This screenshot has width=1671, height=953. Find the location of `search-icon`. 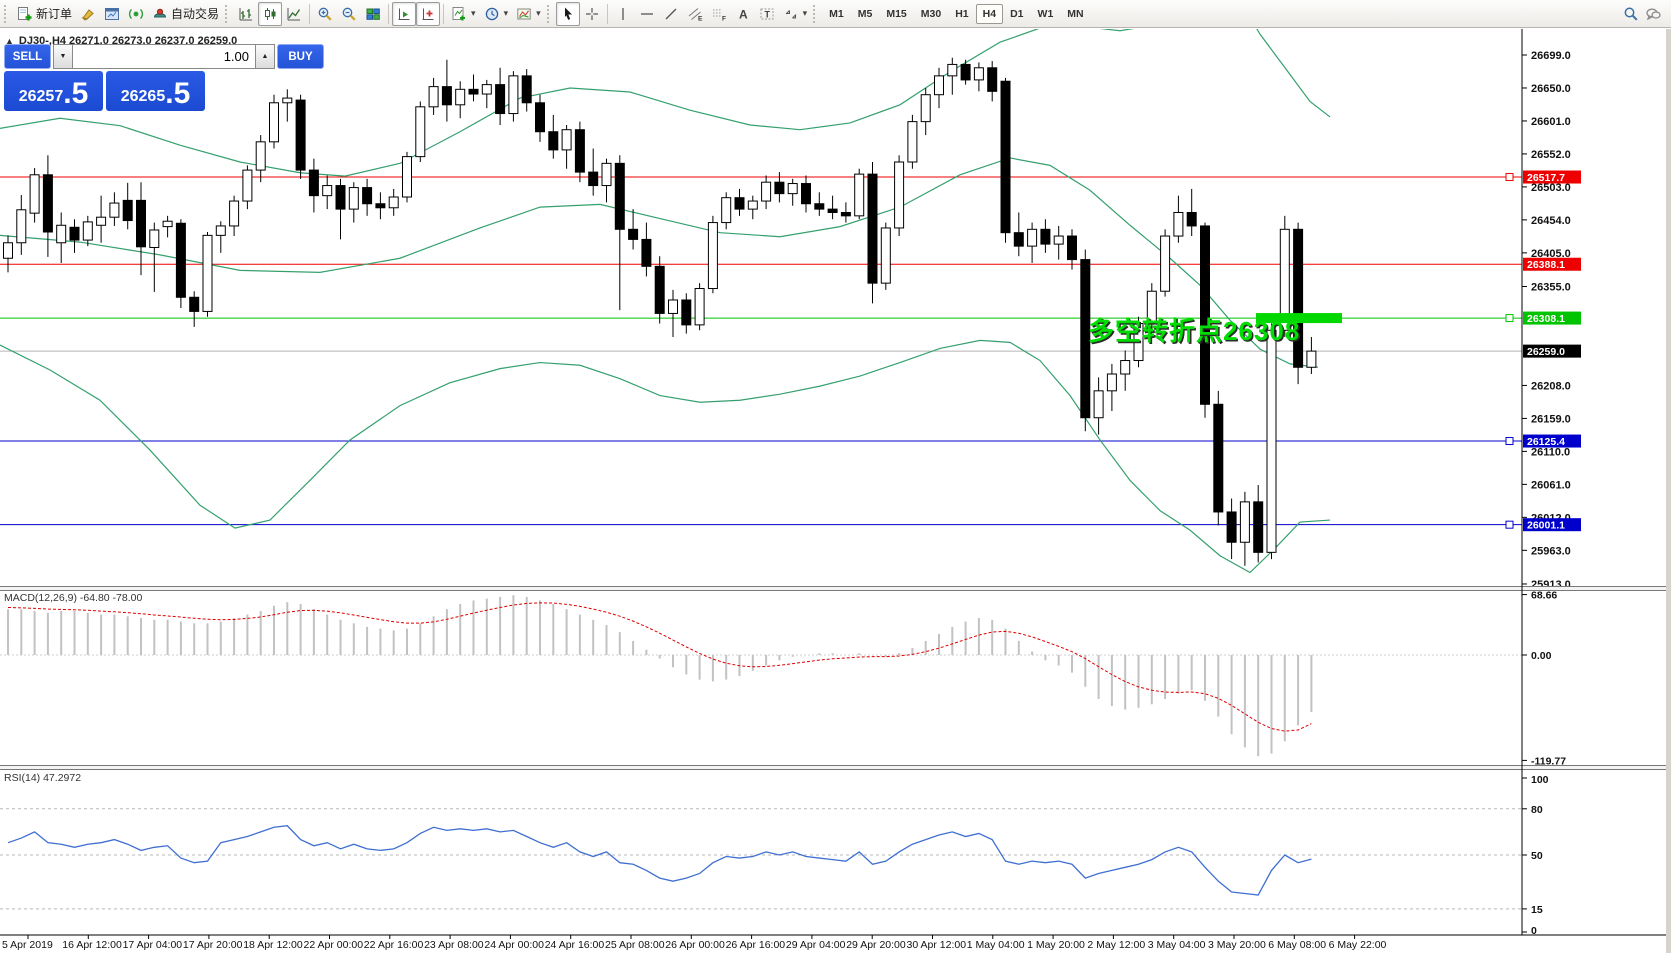

search-icon is located at coordinates (1631, 14).